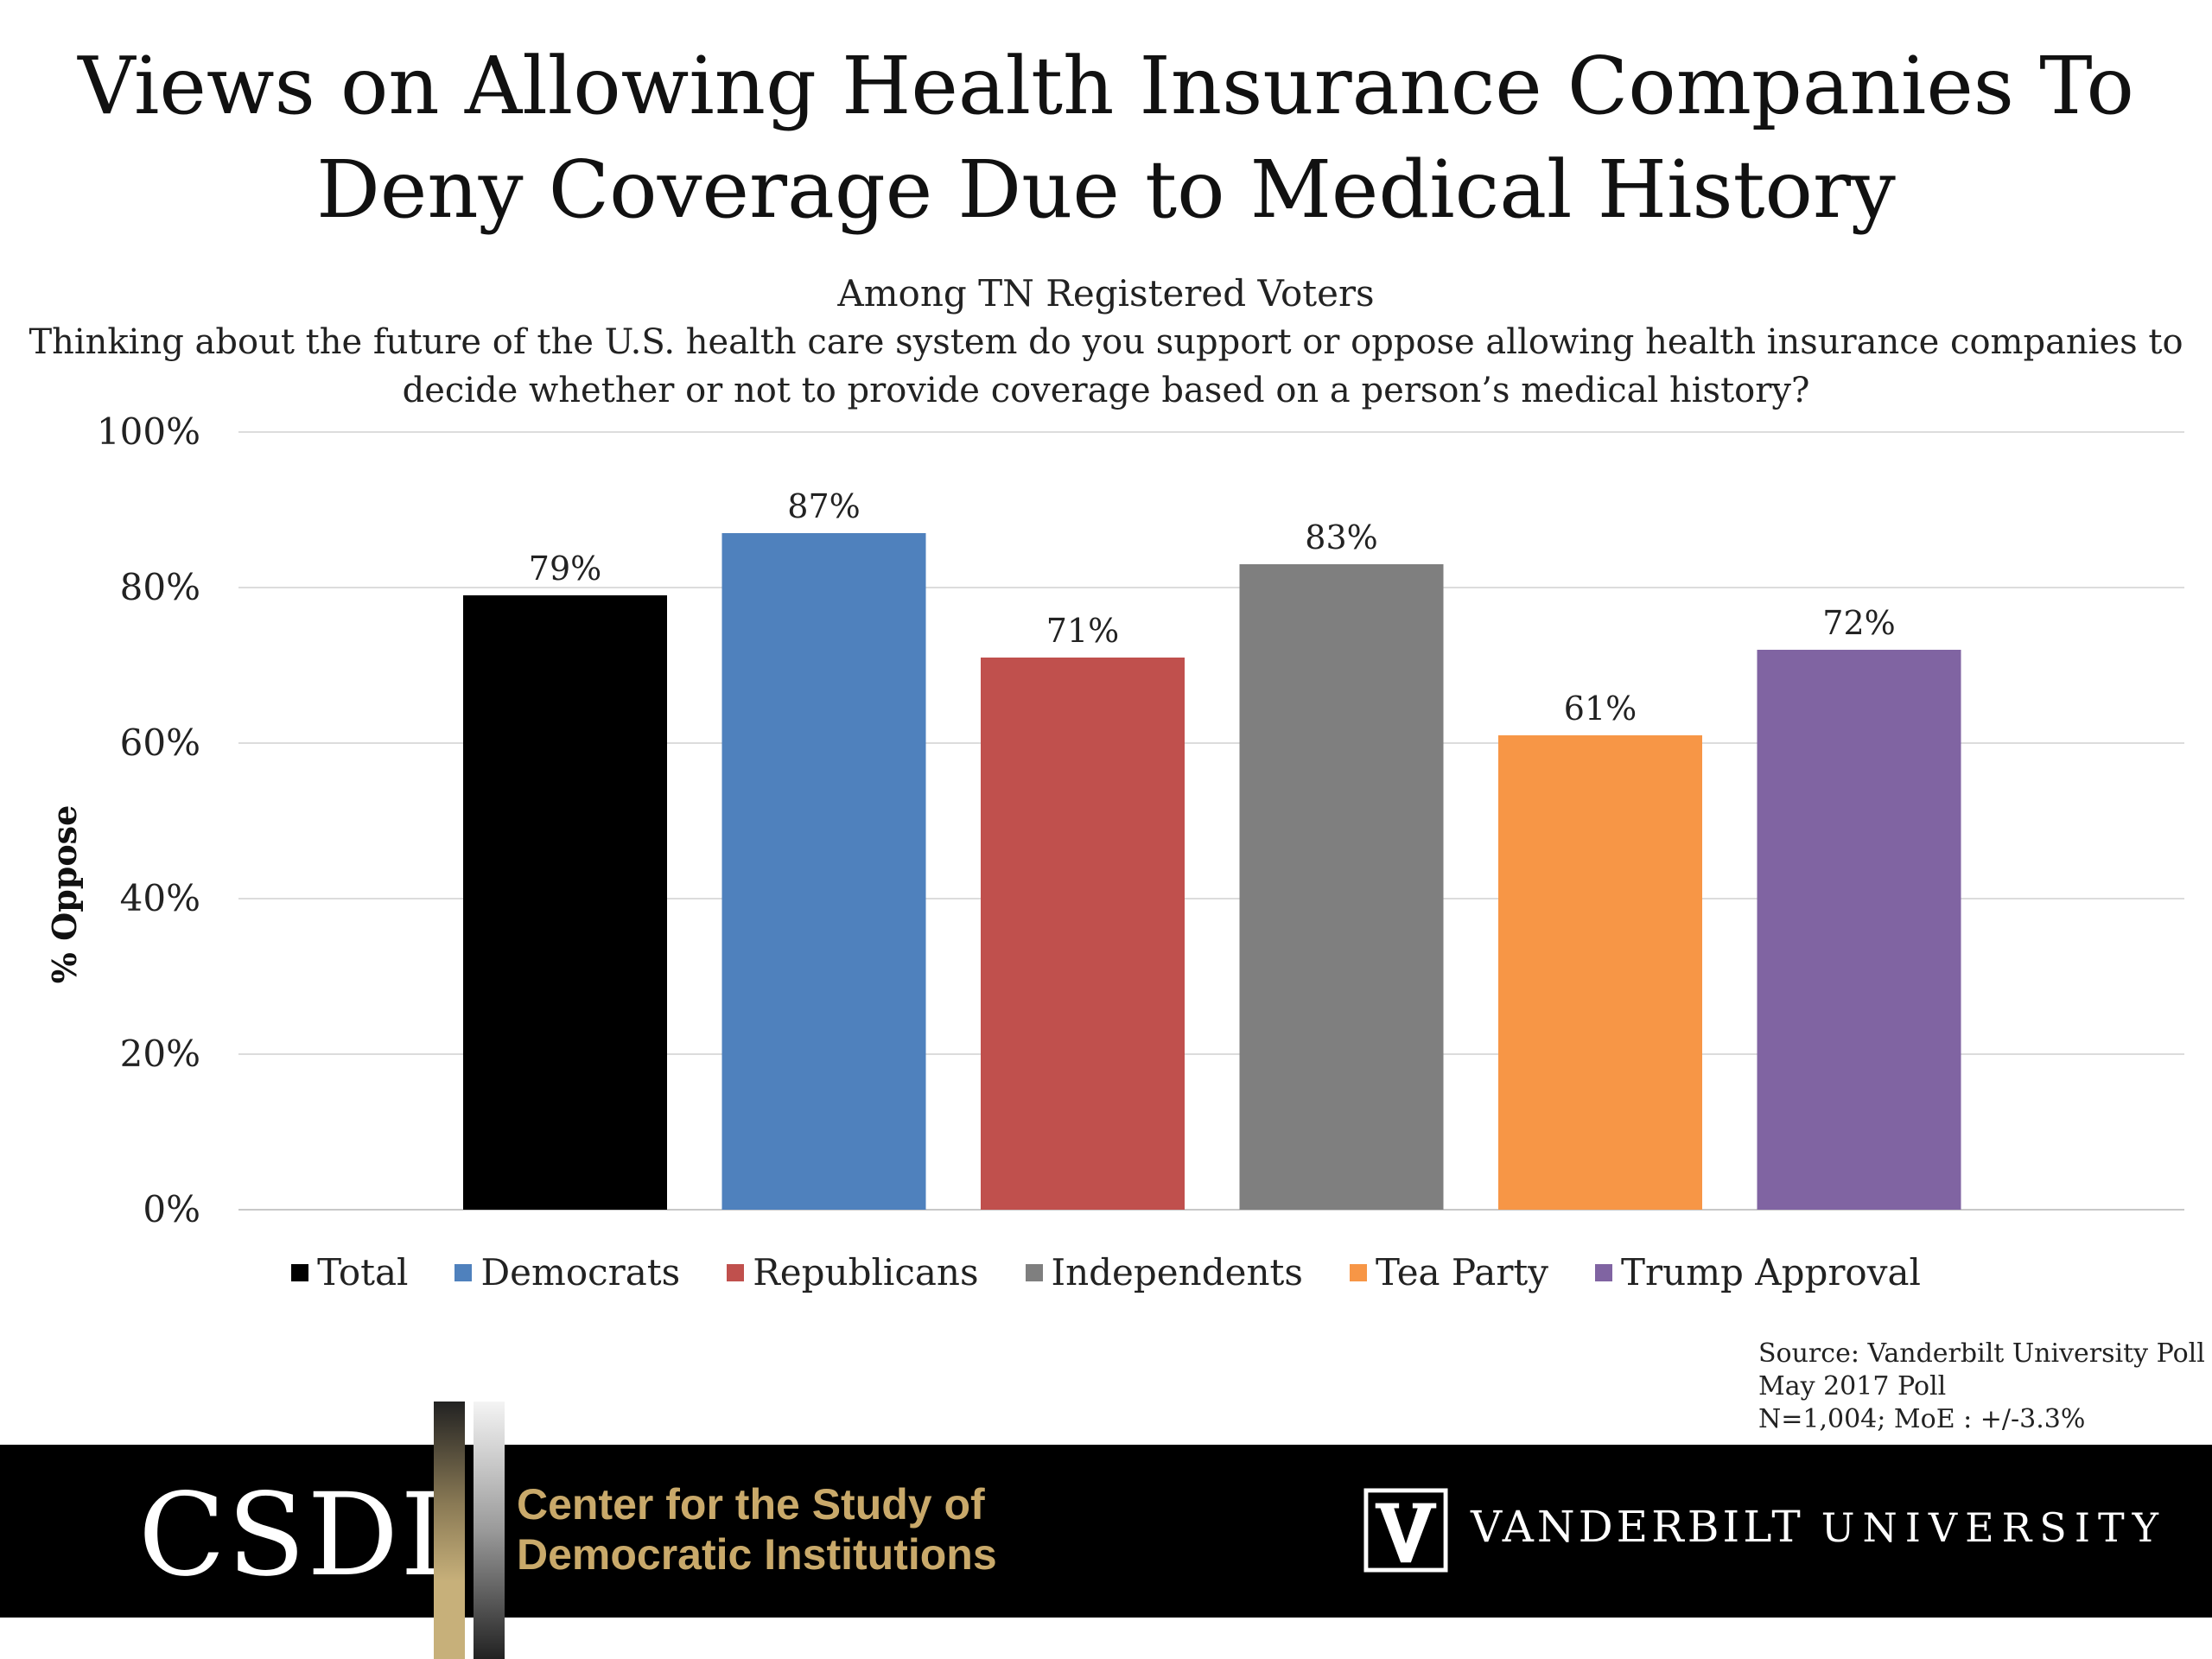  I want to click on legend-item: Tea Party, so click(1449, 1272).